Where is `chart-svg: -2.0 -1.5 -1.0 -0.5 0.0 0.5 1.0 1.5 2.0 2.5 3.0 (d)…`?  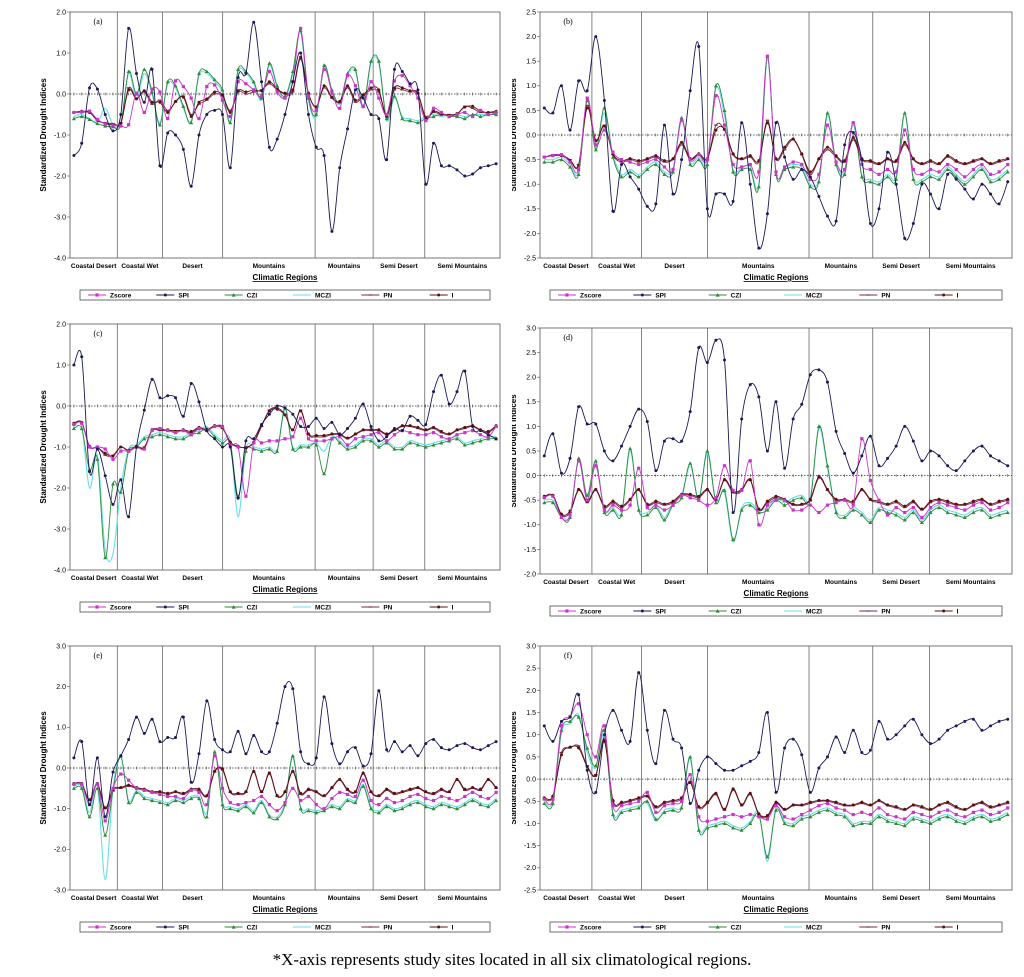
chart-svg: -2.0 -1.5 -1.0 -0.5 0.0 0.5 1.0 1.5 2.0 2.5 3.0 (d)… is located at coordinates (762, 471).